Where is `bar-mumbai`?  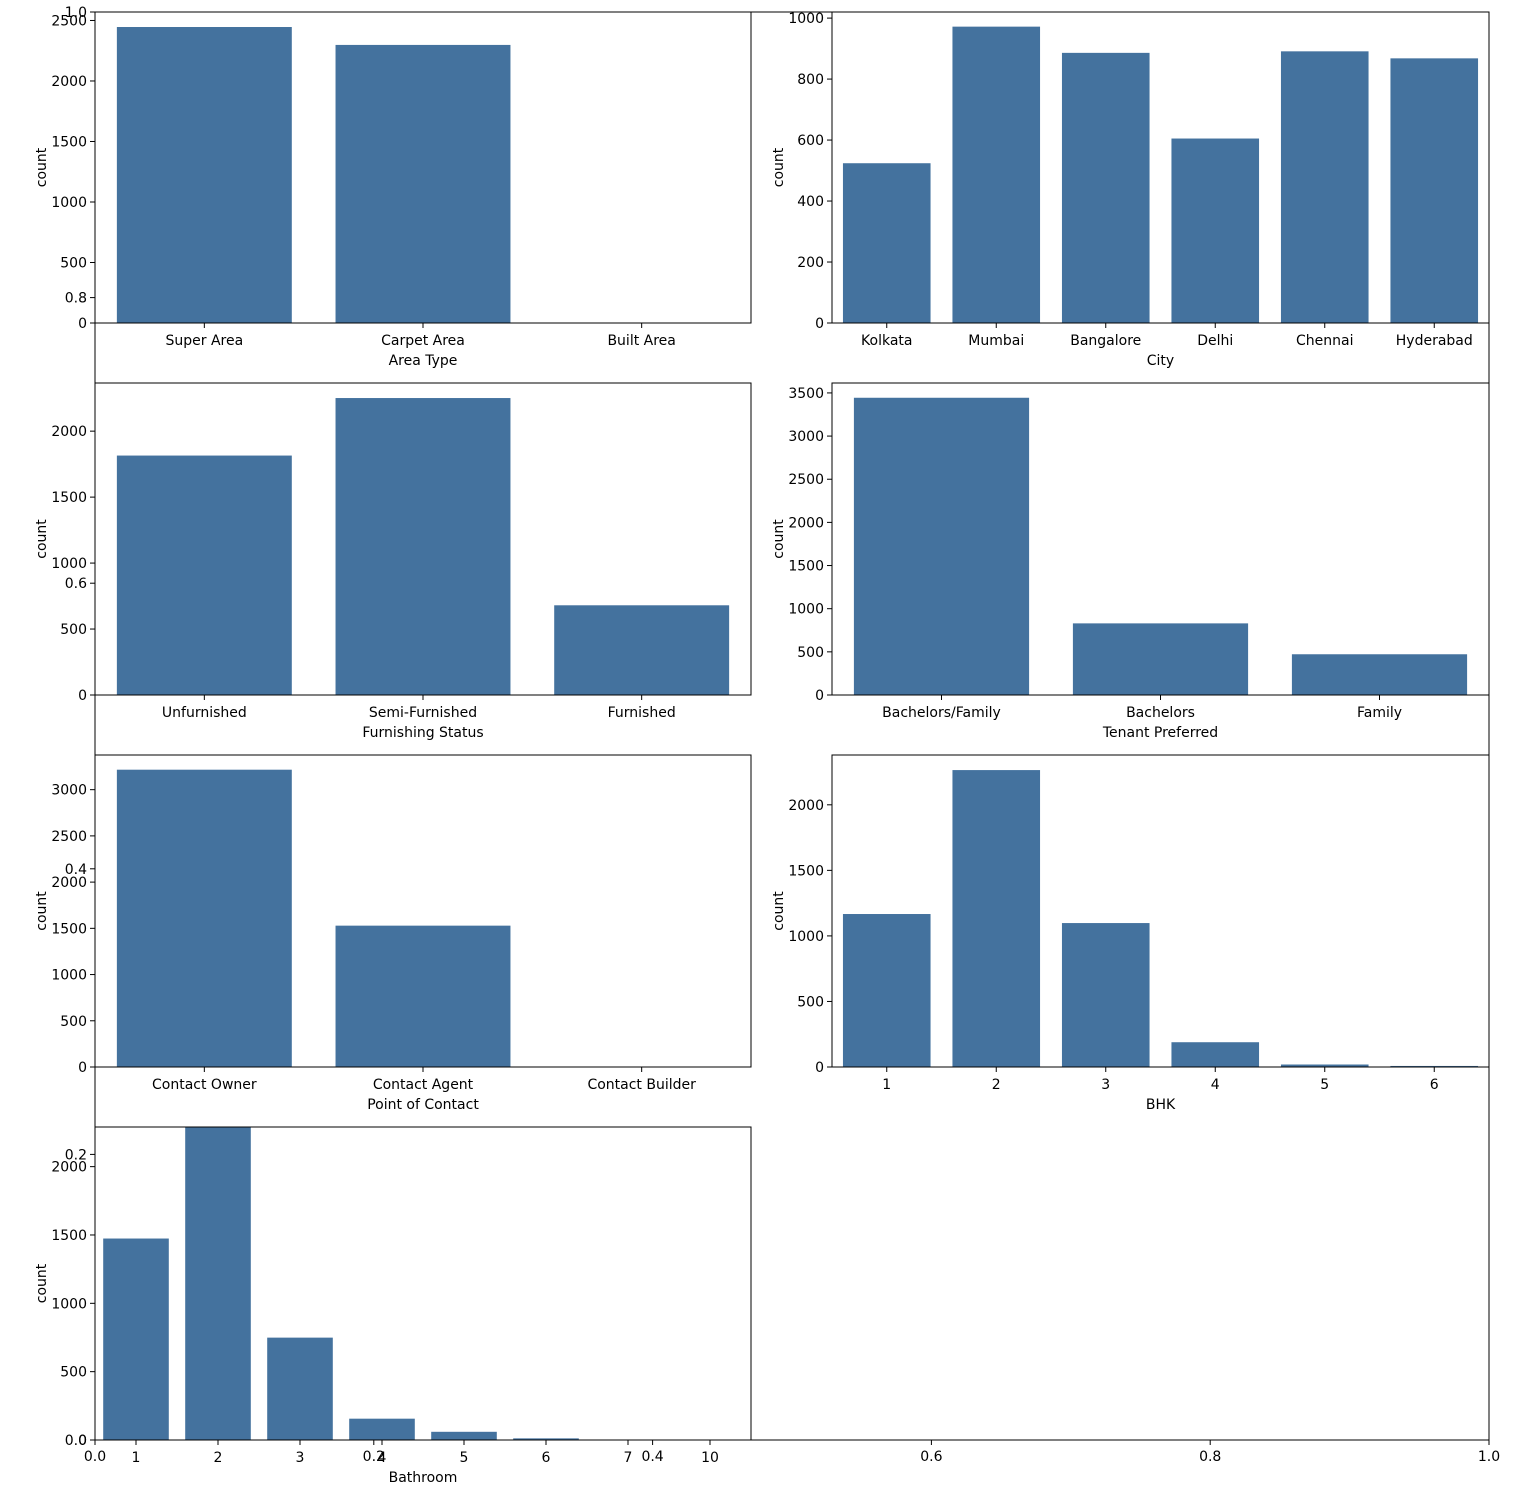 bar-mumbai is located at coordinates (996, 174).